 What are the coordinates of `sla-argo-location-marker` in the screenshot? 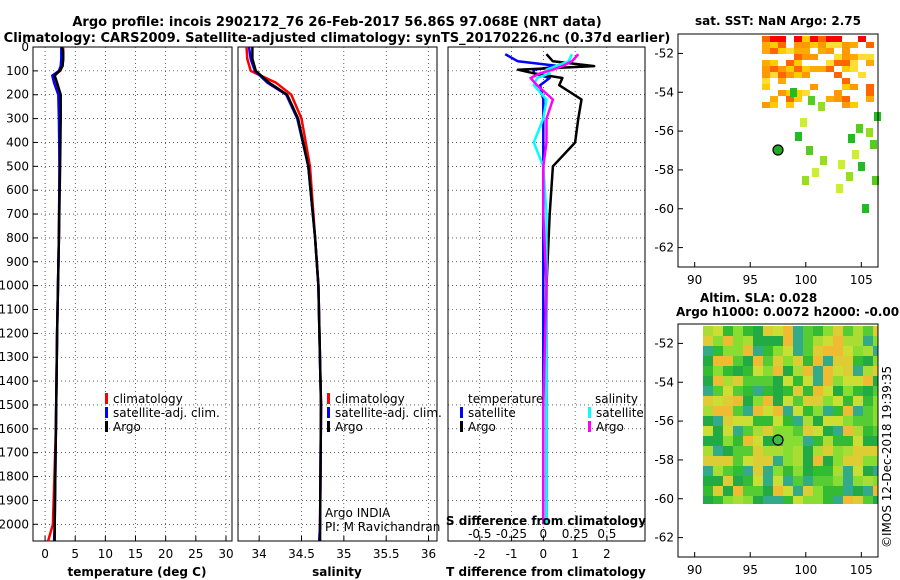 It's located at (778, 440).